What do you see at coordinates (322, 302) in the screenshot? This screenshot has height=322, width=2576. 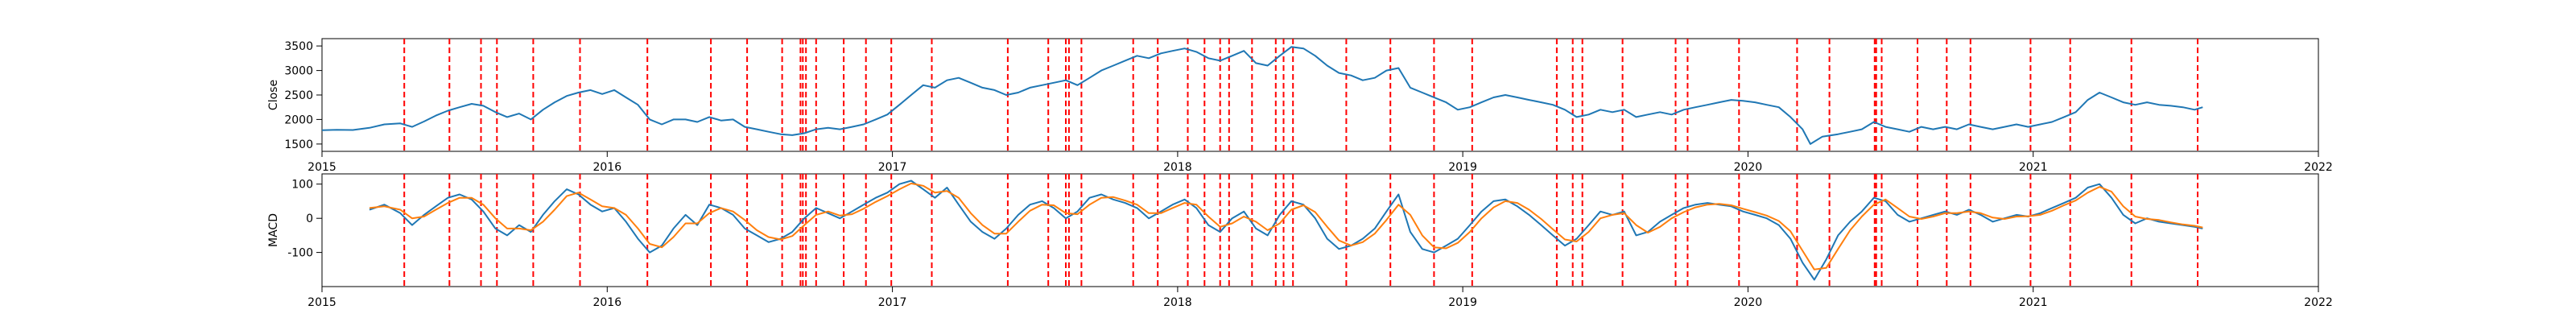 I see `macd-xtick-label-0: 2015` at bounding box center [322, 302].